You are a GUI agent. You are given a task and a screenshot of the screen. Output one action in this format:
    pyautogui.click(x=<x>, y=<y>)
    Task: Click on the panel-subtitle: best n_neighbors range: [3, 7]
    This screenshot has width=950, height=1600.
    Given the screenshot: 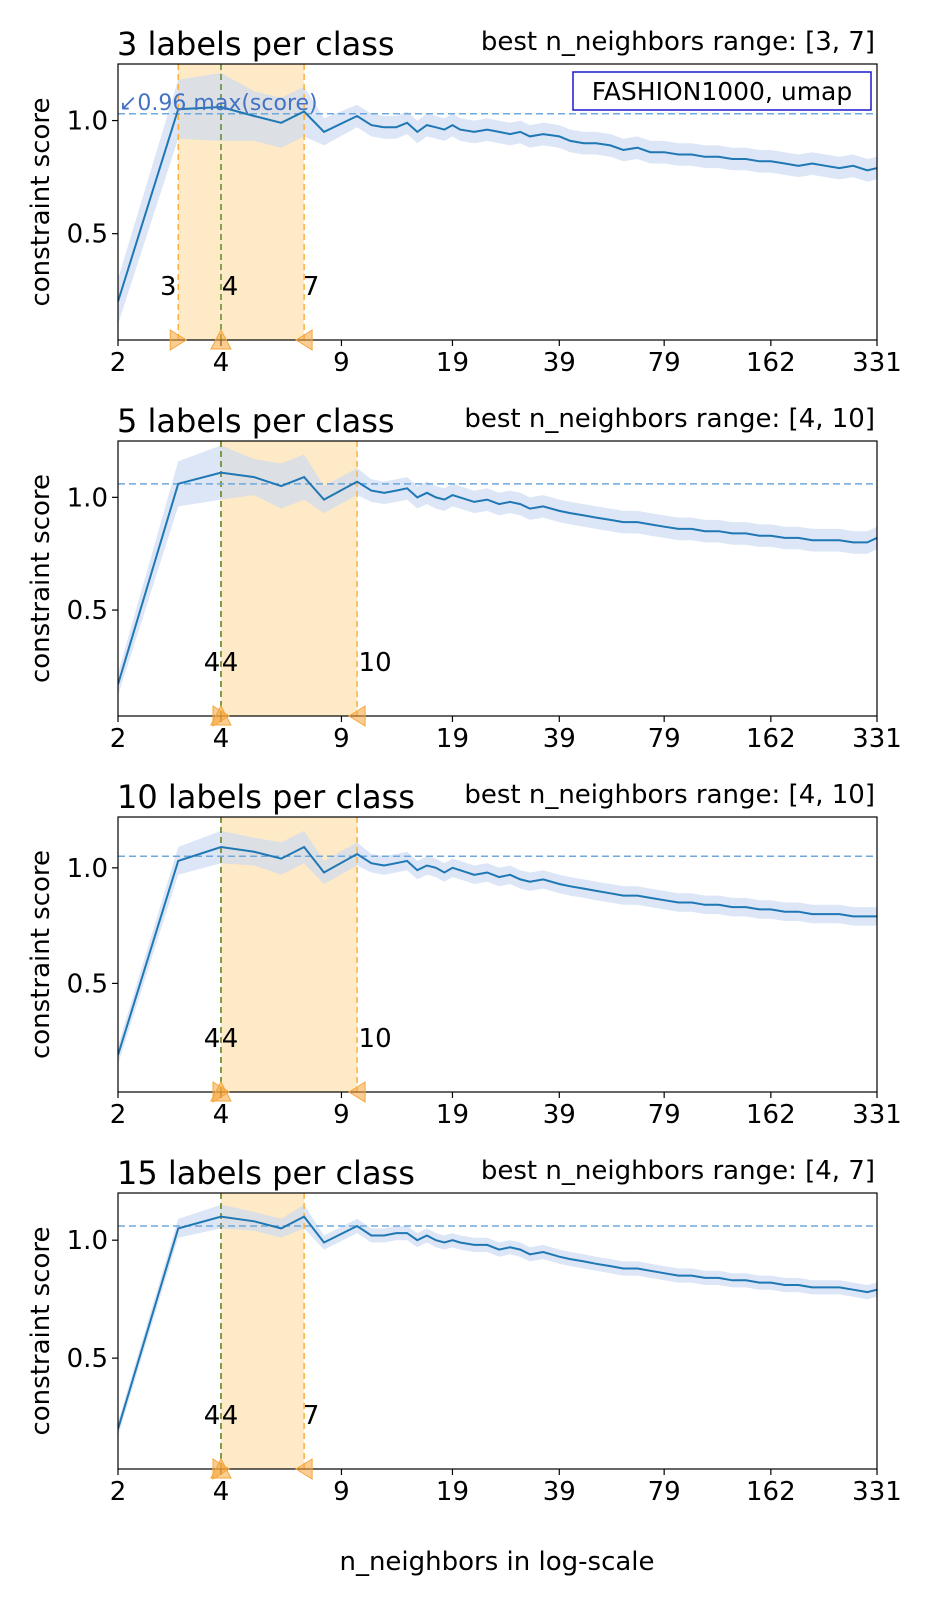 What is the action you would take?
    pyautogui.click(x=678, y=42)
    